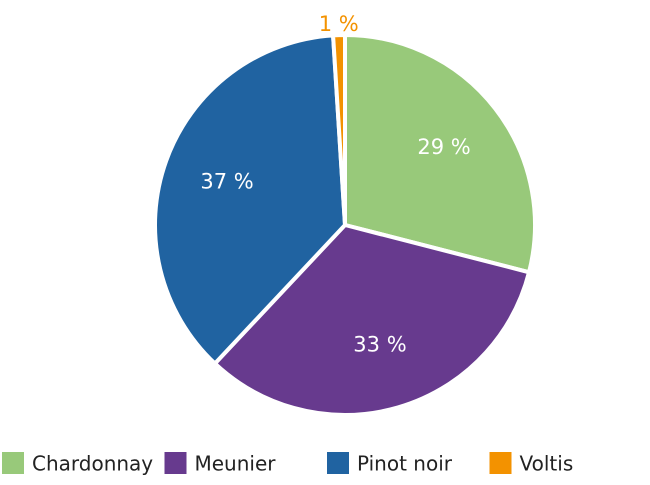 This screenshot has width=650, height=485. What do you see at coordinates (226, 182) in the screenshot?
I see `data-label: 37 %` at bounding box center [226, 182].